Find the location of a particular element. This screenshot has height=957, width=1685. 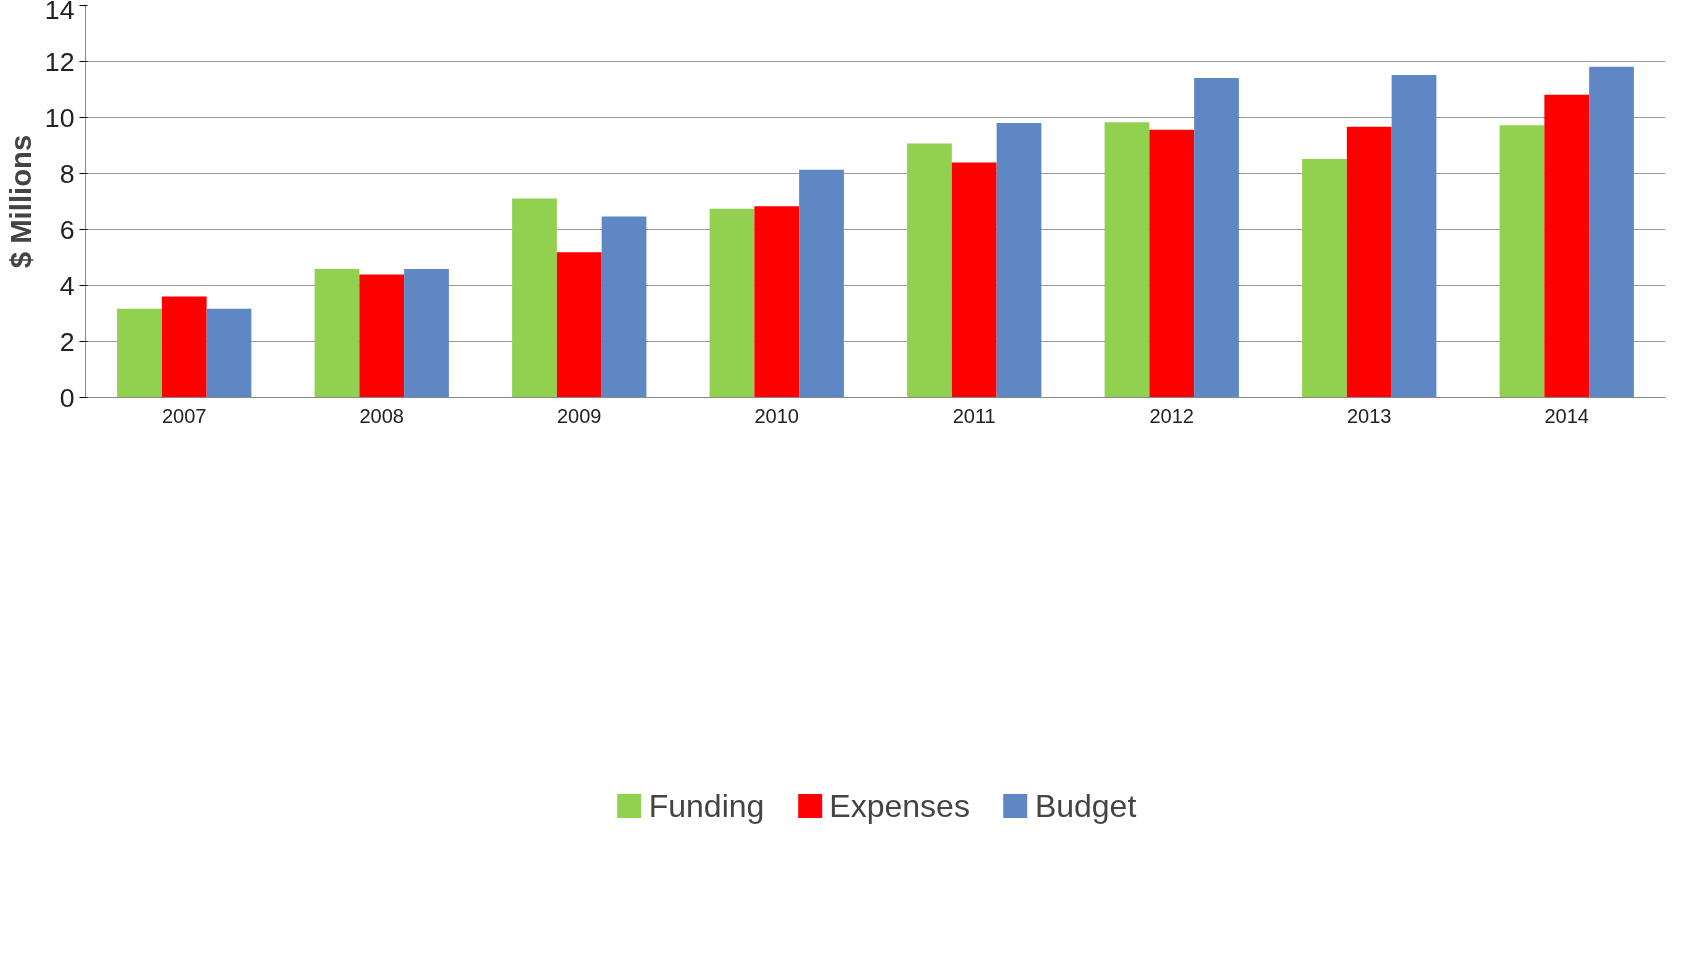

x-tick-label: 2010 is located at coordinates (776, 415).